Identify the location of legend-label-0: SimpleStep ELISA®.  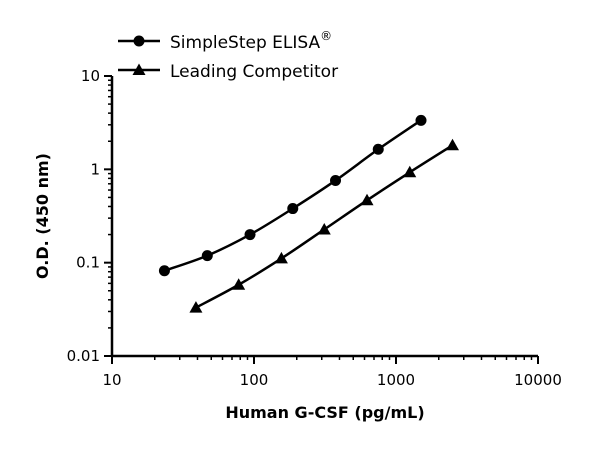
(251, 41).